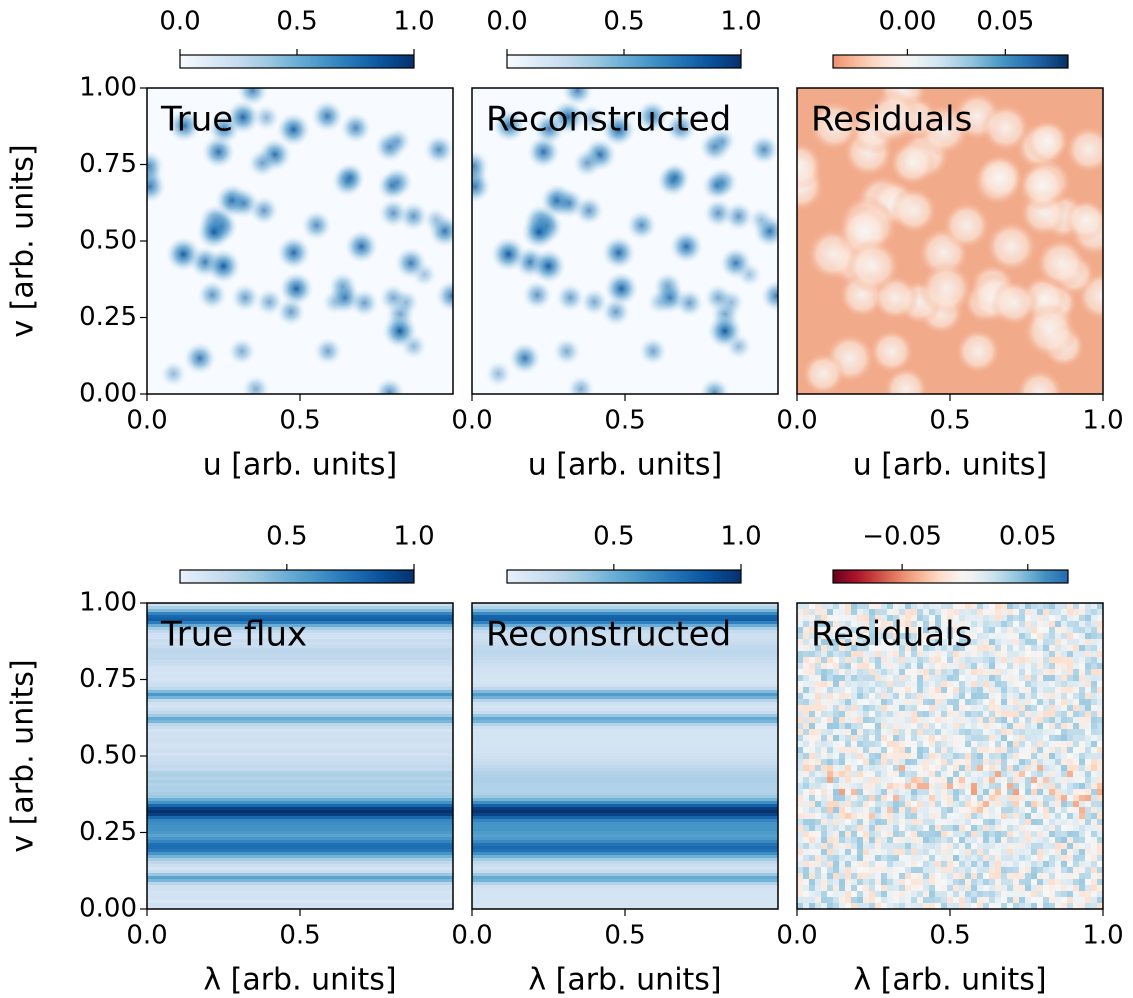 The width and height of the screenshot is (1133, 998). What do you see at coordinates (949, 980) in the screenshot?
I see `x-axis-label: λ [arb. units]` at bounding box center [949, 980].